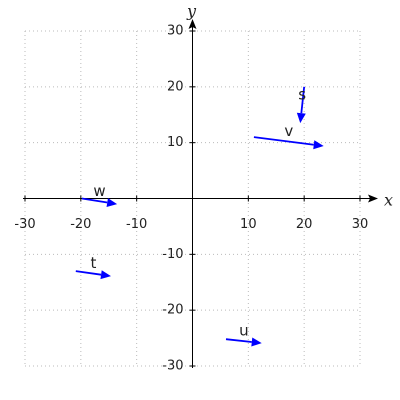 The width and height of the screenshot is (400, 400). I want to click on x-tick-label: 20, so click(304, 224).